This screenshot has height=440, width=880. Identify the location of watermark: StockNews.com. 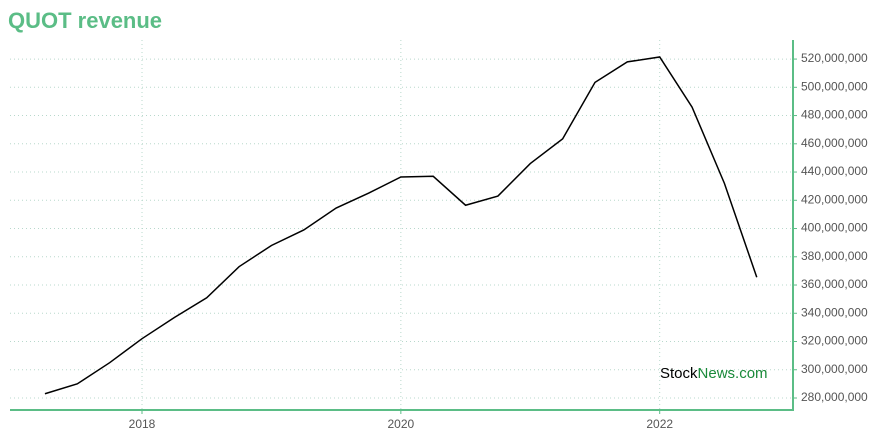
(714, 373).